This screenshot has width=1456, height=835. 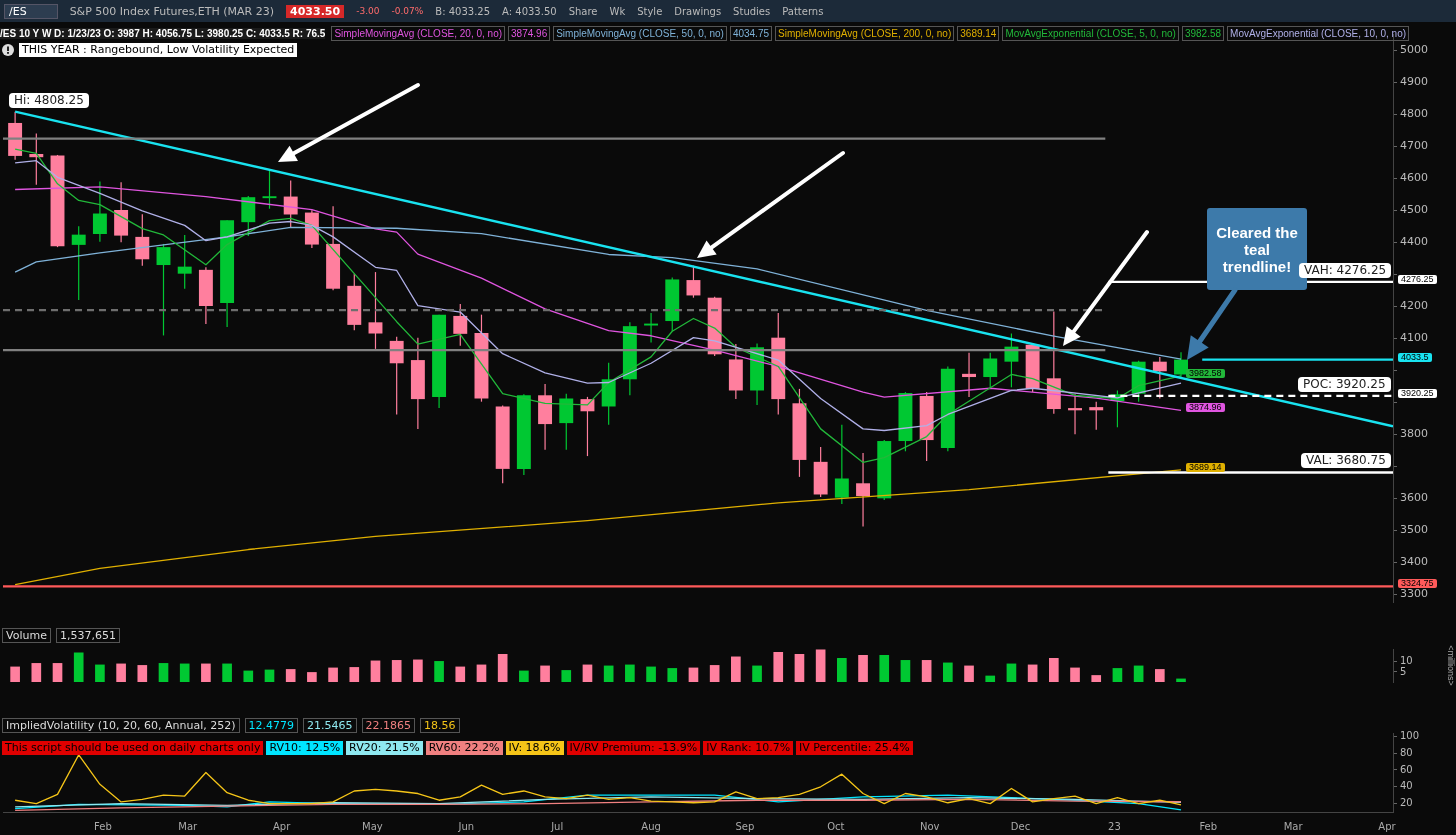 I want to click on y-tick-label: 4900, so click(x=1414, y=82).